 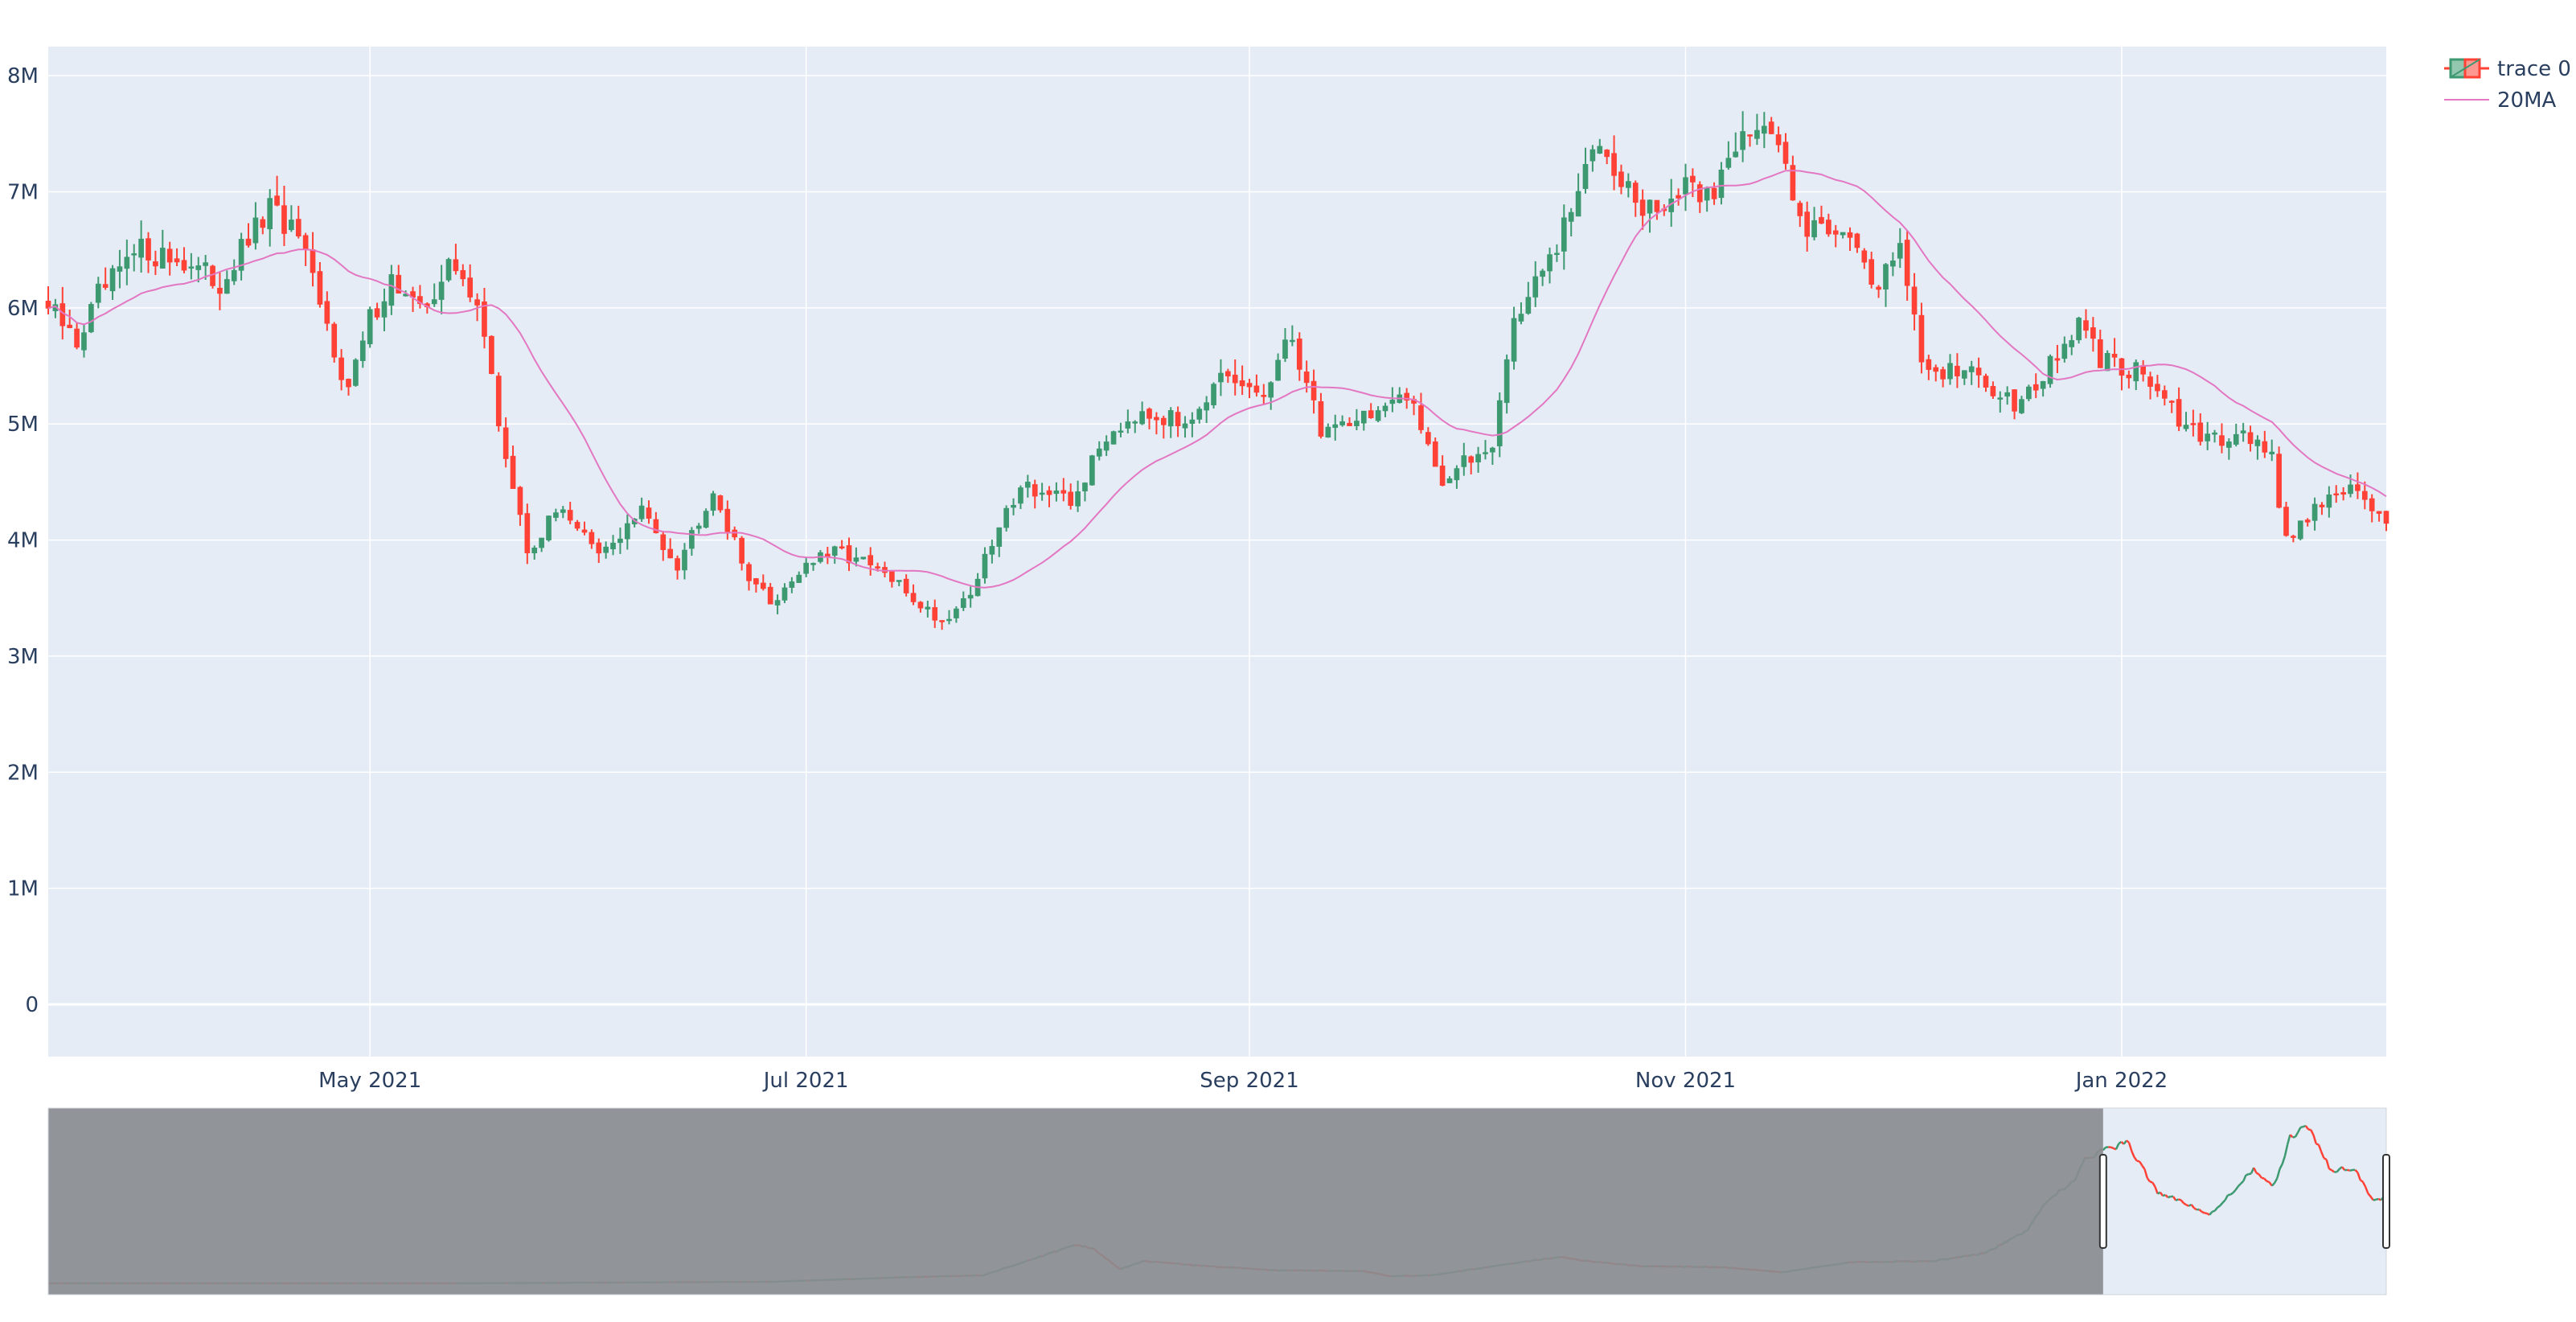 What do you see at coordinates (2501, 100) in the screenshot?
I see `legend-item-20ma: 20MA` at bounding box center [2501, 100].